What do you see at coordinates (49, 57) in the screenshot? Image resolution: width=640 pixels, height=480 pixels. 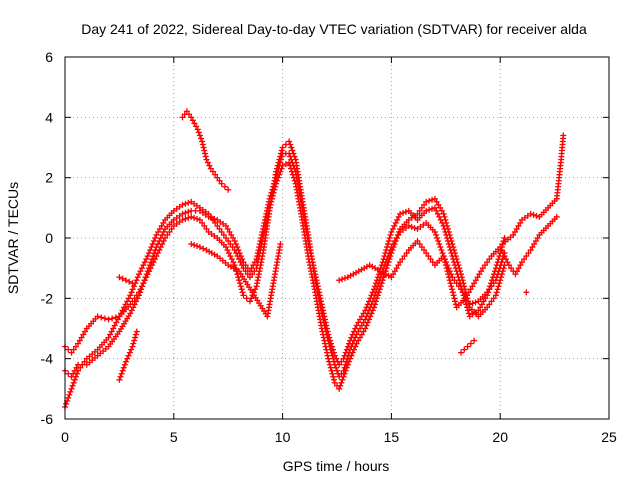 I see `y-tick-label: 6` at bounding box center [49, 57].